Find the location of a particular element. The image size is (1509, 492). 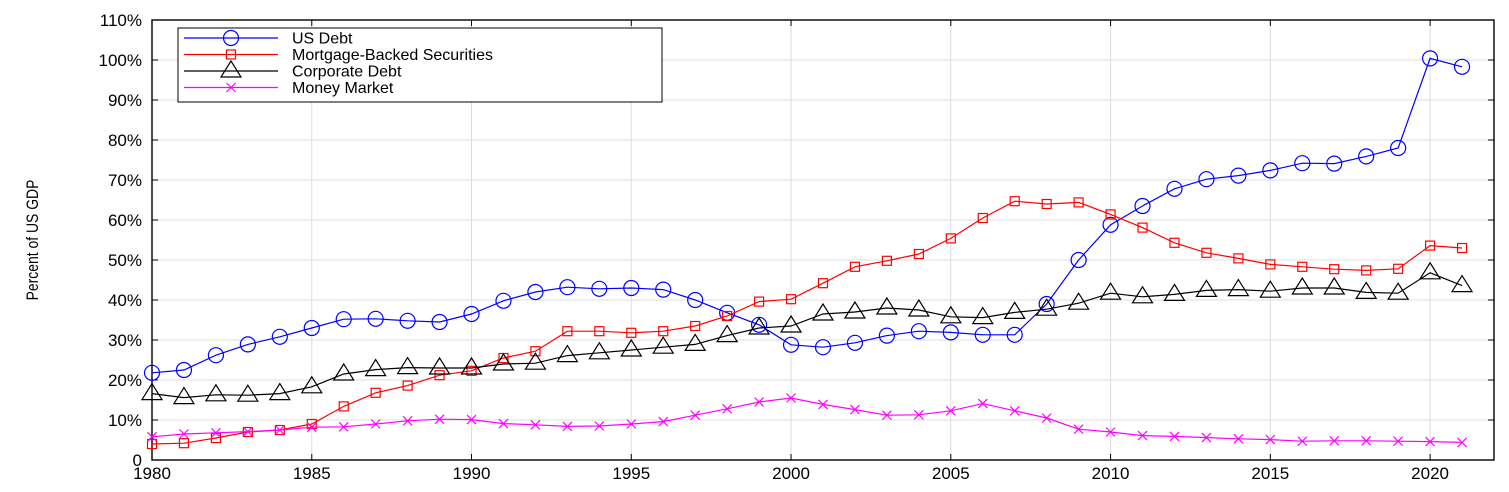

y-tick-label: 0 is located at coordinates (137, 460).